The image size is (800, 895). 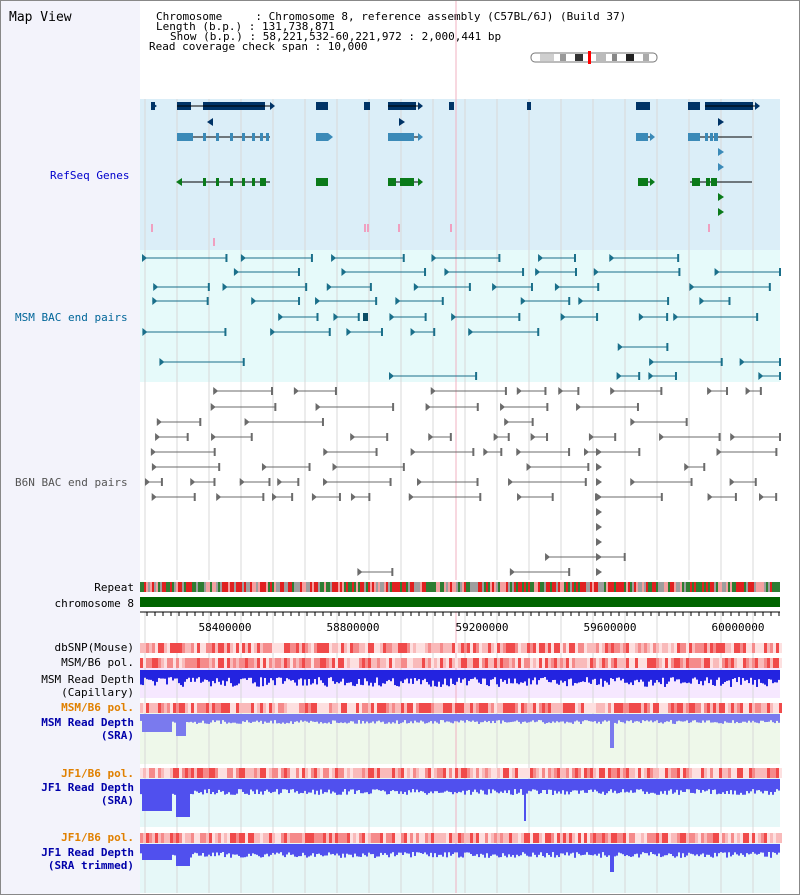 I want to click on track-label-msm-depth-capillary-1: MSM Read Depth, so click(x=87, y=679).